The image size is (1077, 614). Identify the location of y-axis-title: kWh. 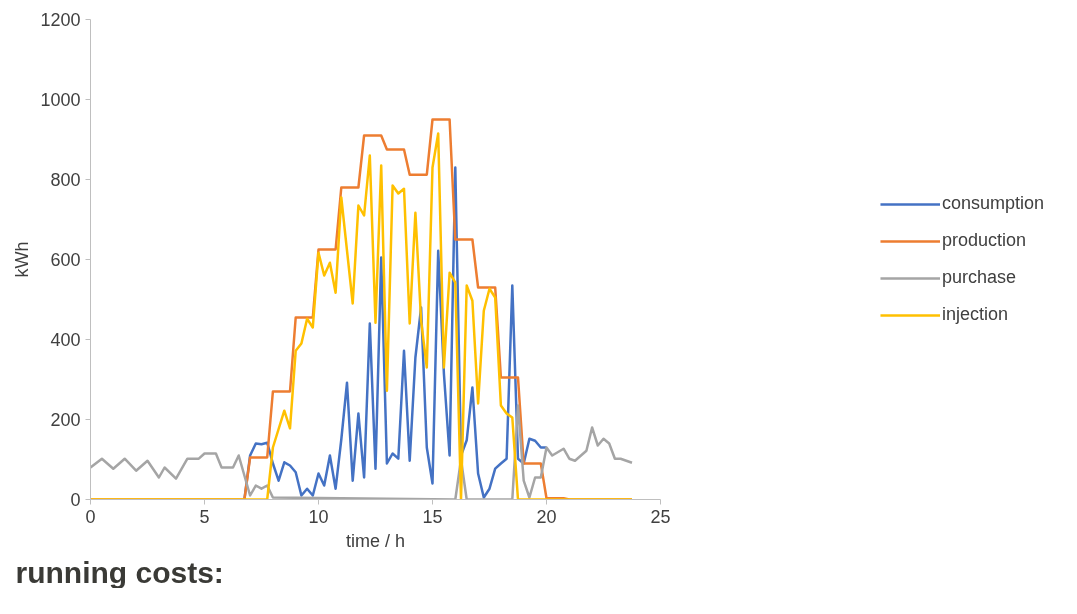
(22, 259).